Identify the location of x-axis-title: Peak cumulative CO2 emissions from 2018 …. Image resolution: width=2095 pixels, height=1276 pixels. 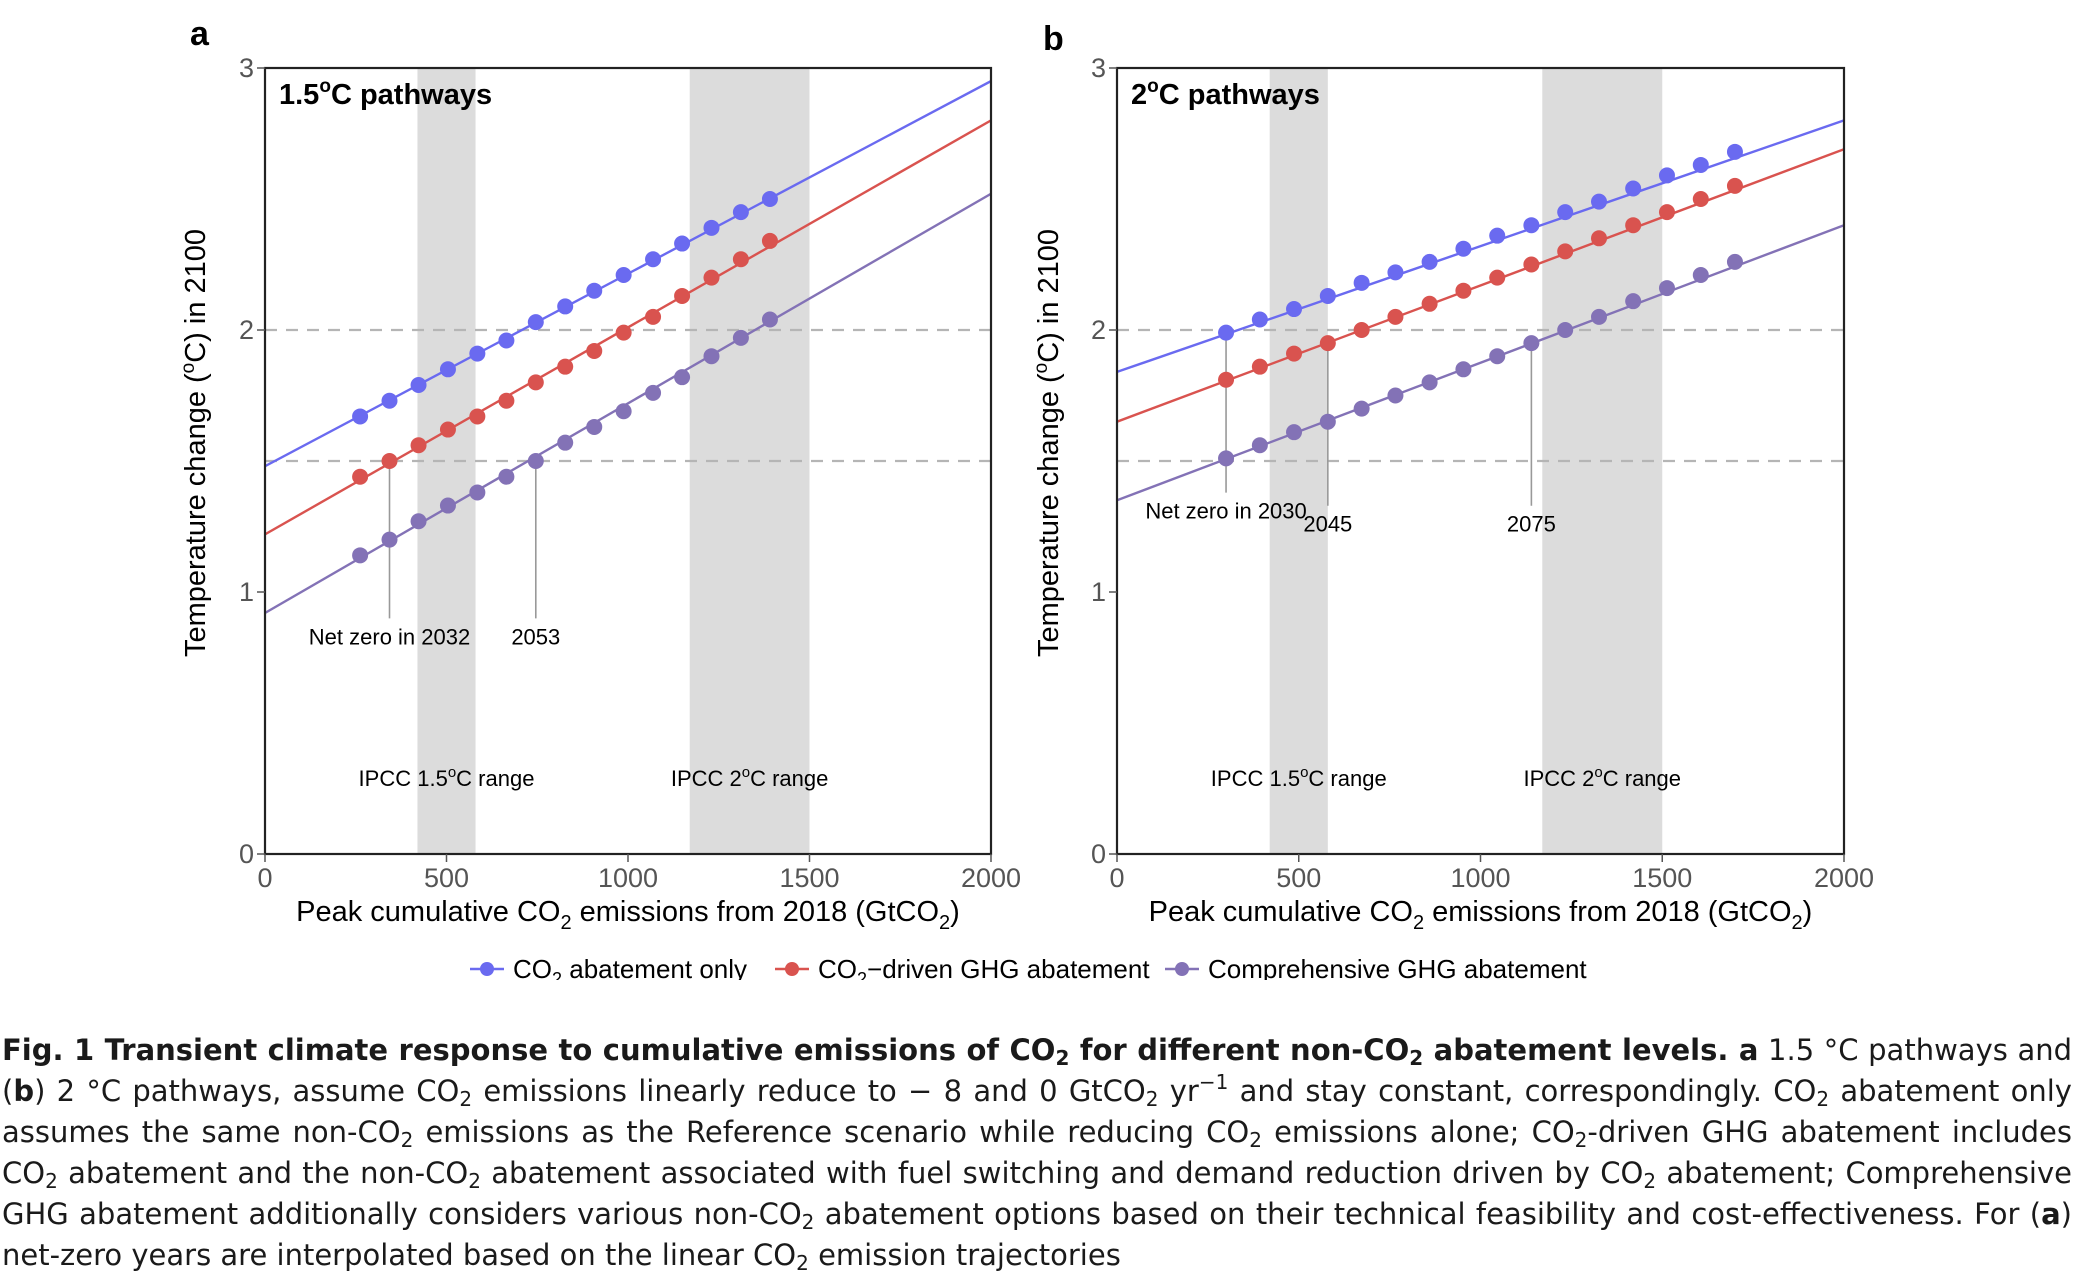
(628, 915).